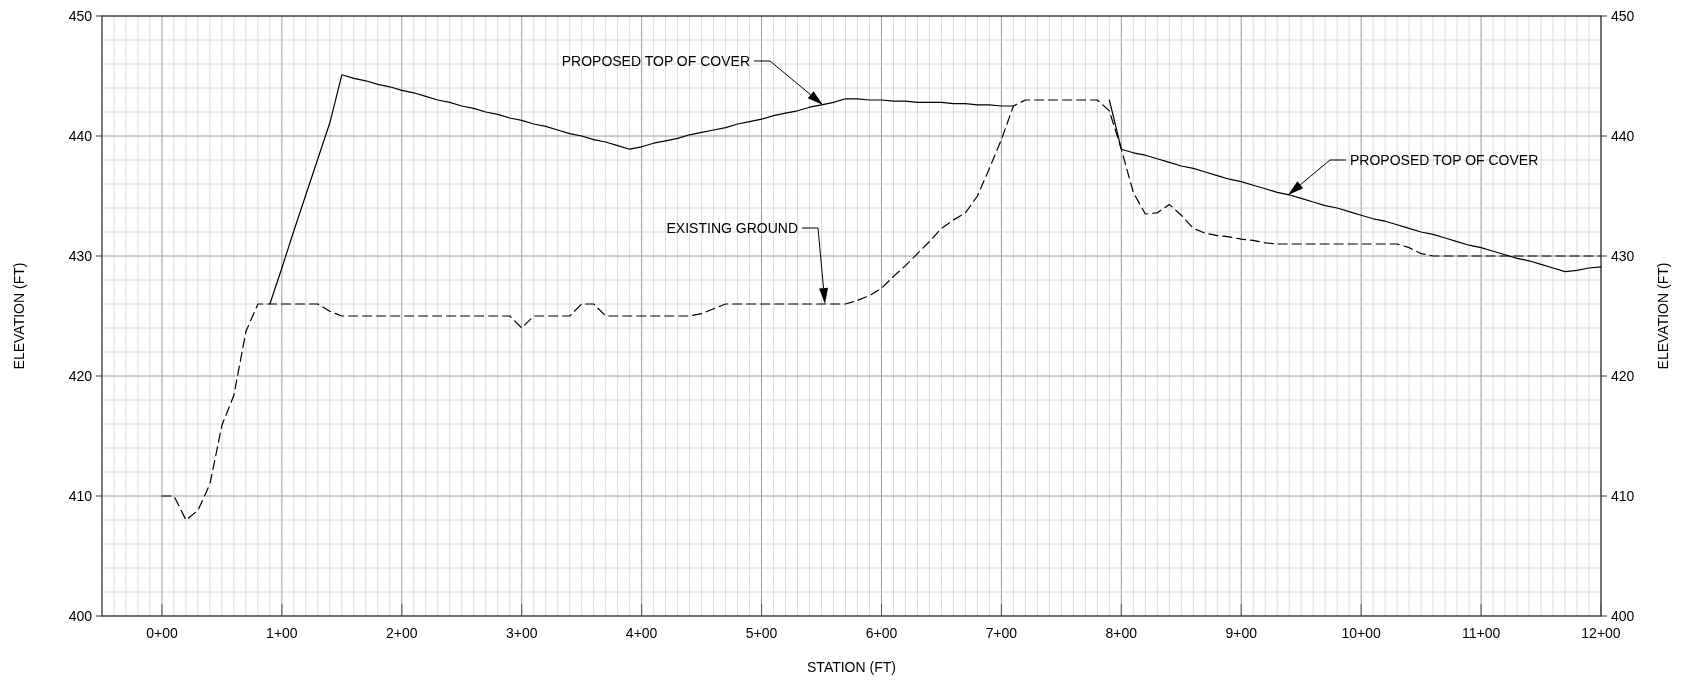 The image size is (1685, 683). What do you see at coordinates (19, 316) in the screenshot?
I see `y-axis-title: ELEVATION (FT)` at bounding box center [19, 316].